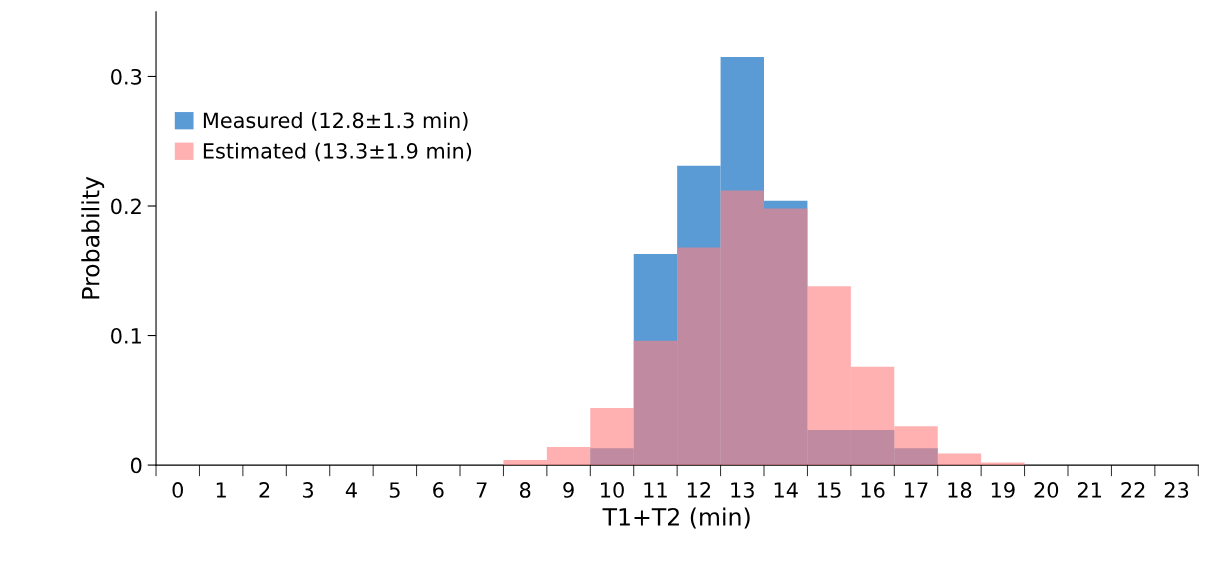 This screenshot has height=585, width=1219. Describe the element at coordinates (351, 490) in the screenshot. I see `x-tick-label: 4` at that location.